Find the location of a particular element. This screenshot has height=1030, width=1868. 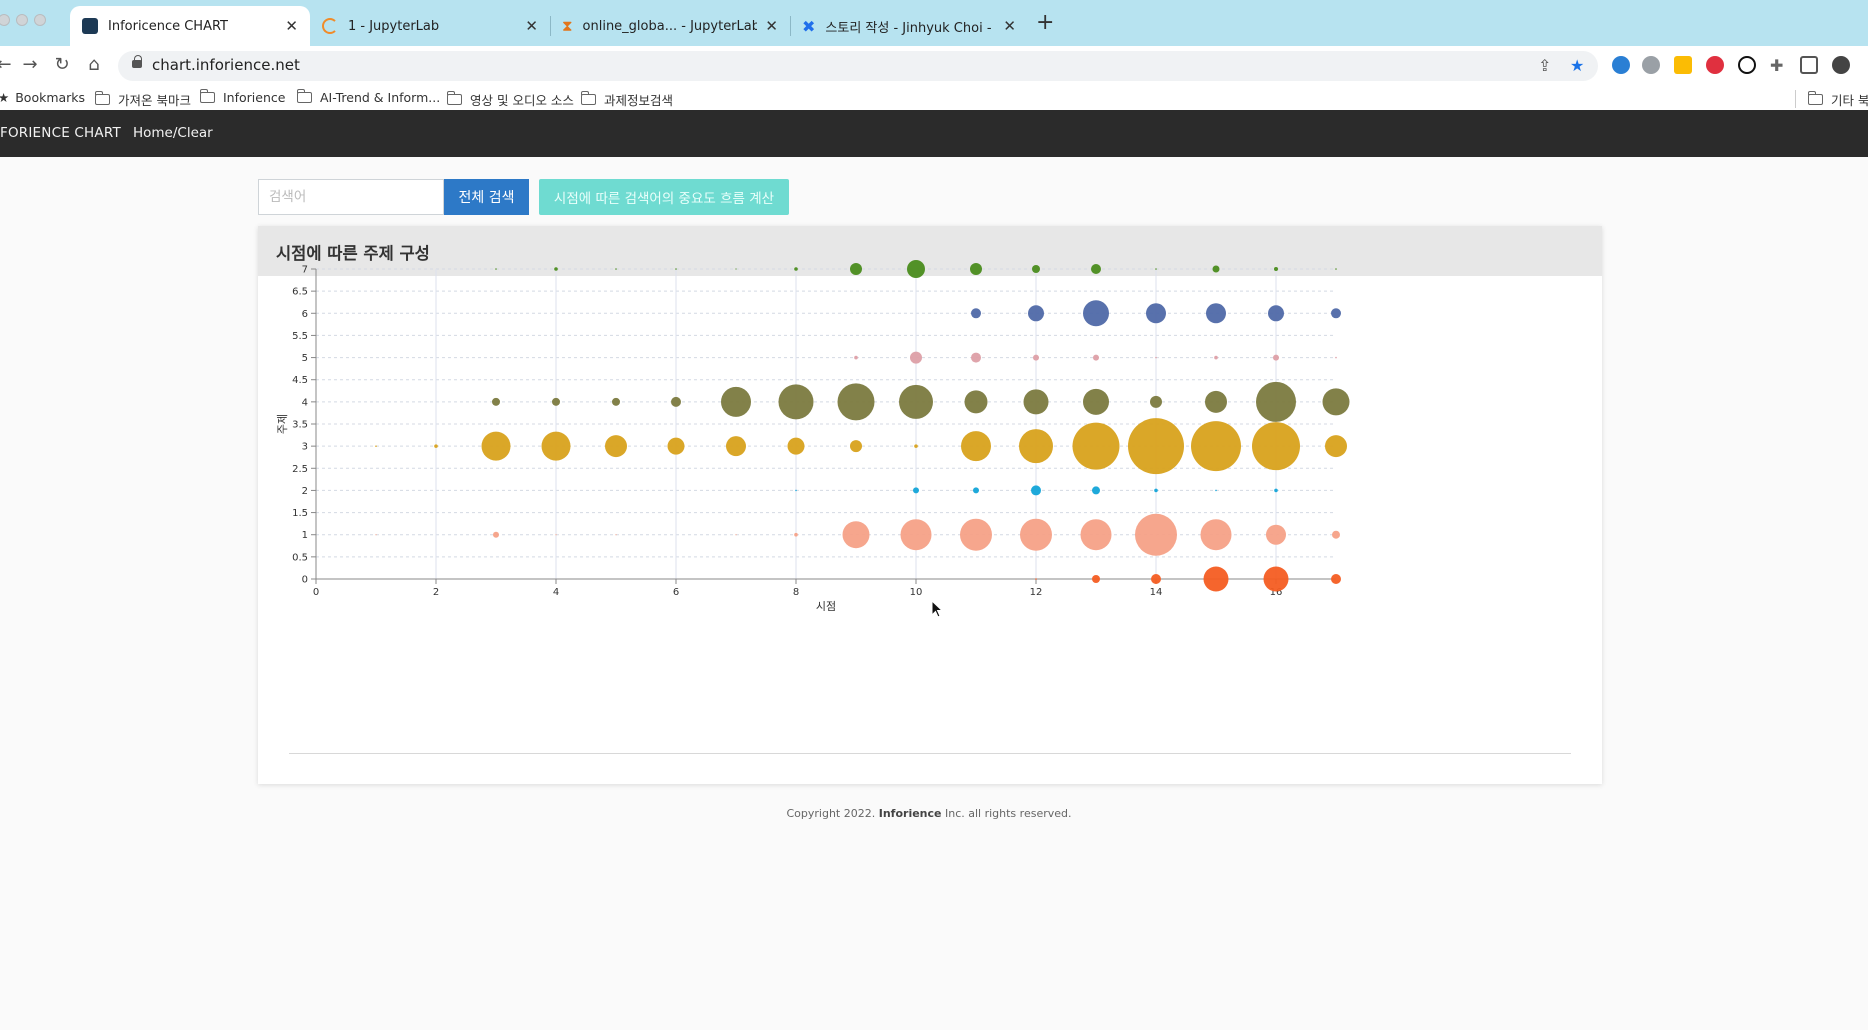

side-panel-icon is located at coordinates (1809, 65).